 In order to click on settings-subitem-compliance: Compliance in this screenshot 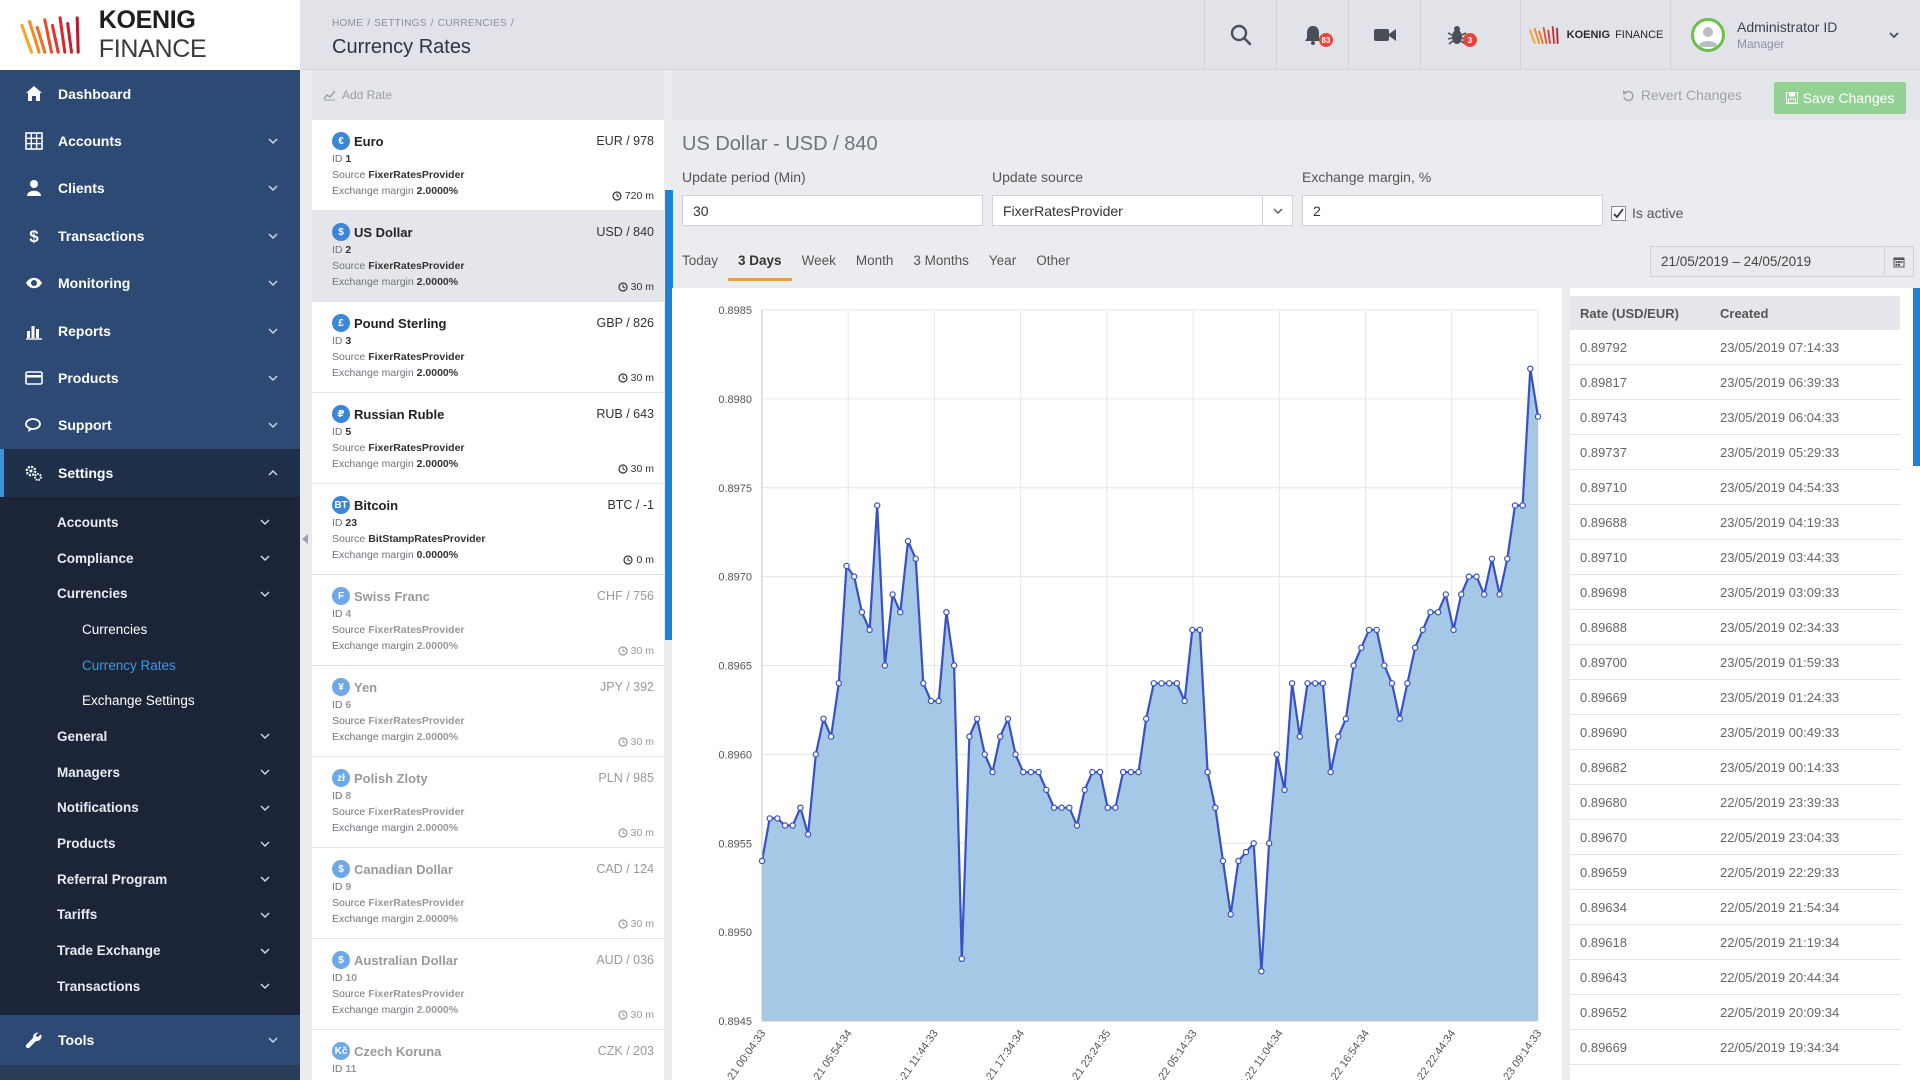, I will do `click(150, 558)`.